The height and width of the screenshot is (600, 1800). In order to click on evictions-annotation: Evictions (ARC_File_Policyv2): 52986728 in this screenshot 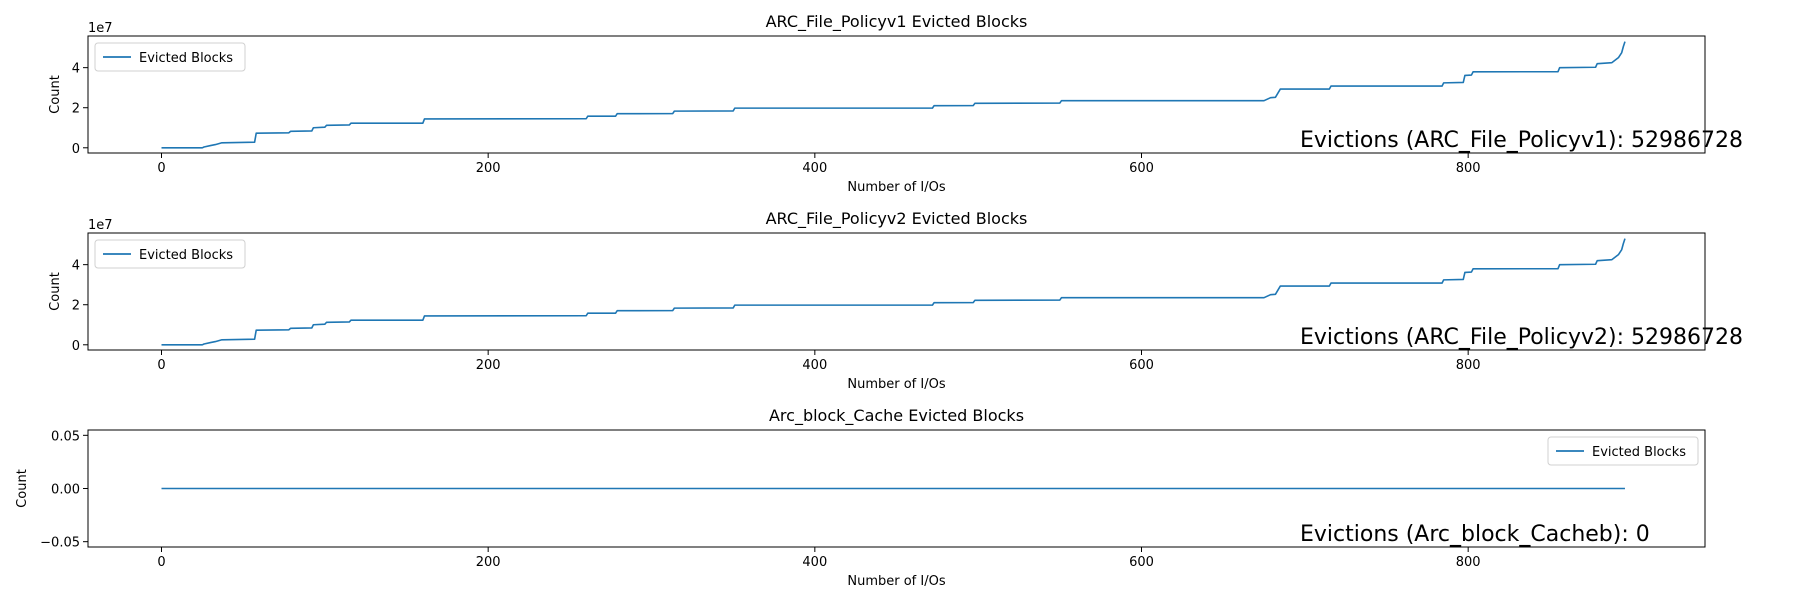, I will do `click(1521, 337)`.